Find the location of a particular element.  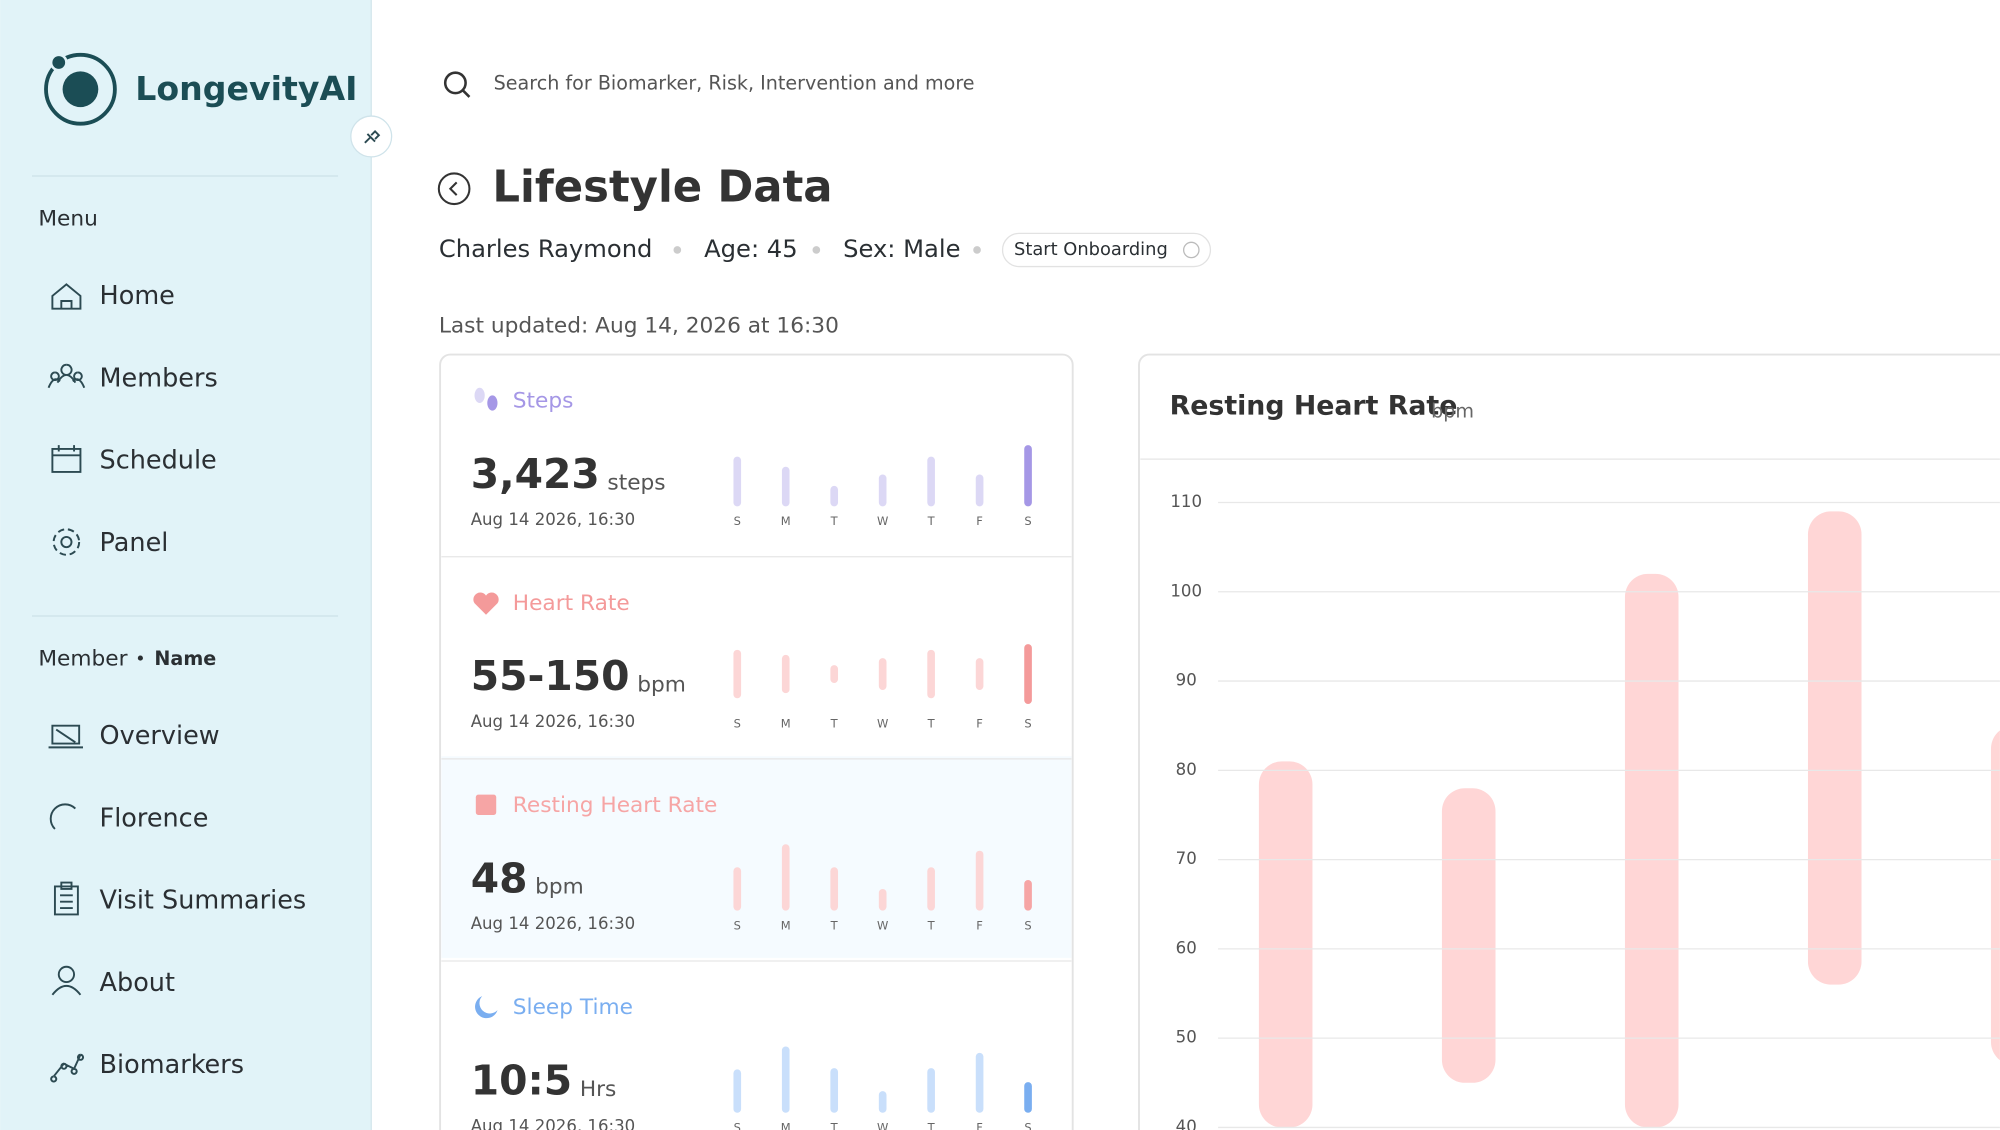

metric-card: Steps 3,423 steps Aug 14 2026, 16:30 S M T W T F S is located at coordinates (751, 458).